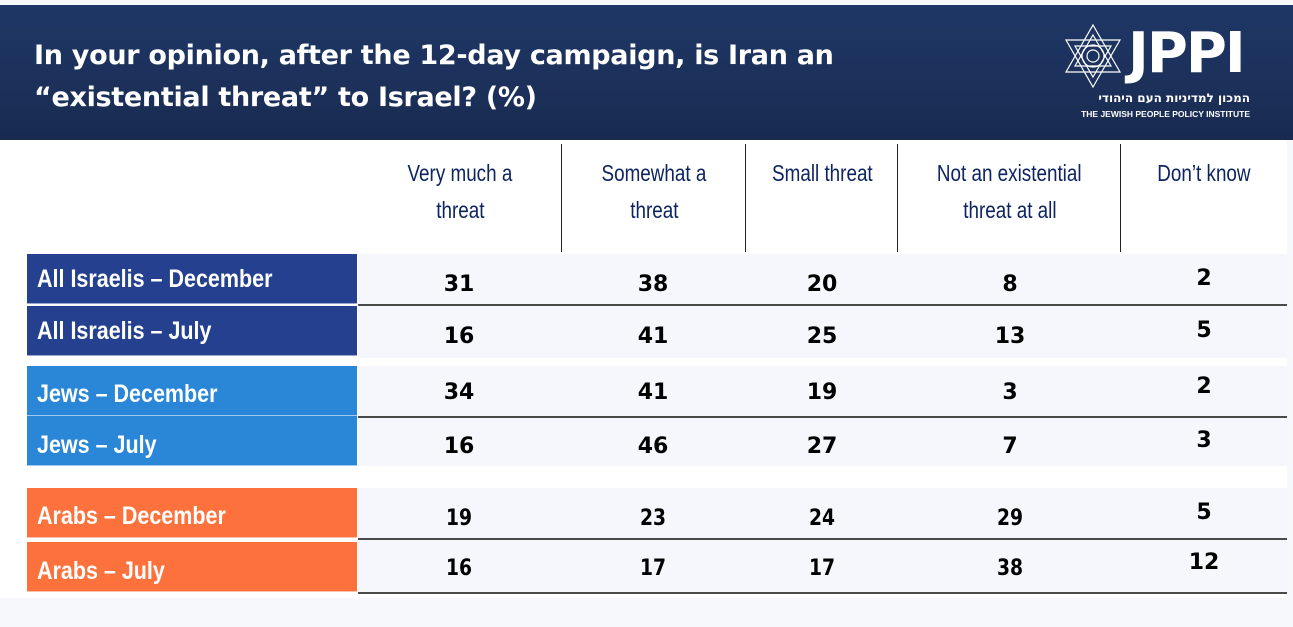 This screenshot has height=627, width=1293. I want to click on row-label: Arabs – December, so click(192, 513).